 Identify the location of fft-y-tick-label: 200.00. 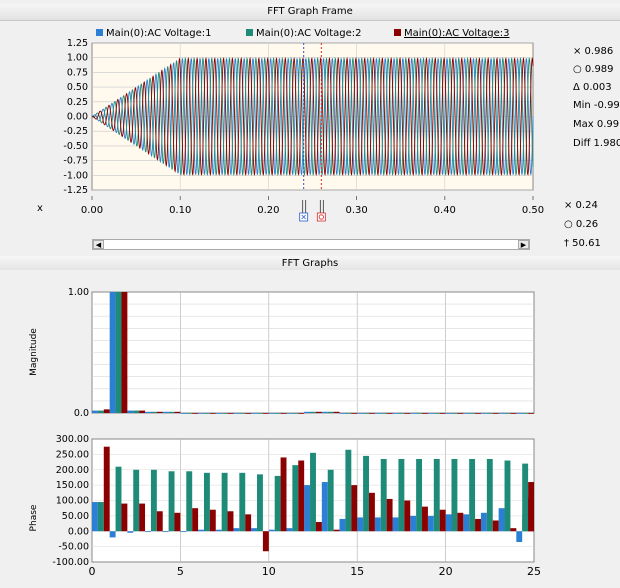
(72, 470).